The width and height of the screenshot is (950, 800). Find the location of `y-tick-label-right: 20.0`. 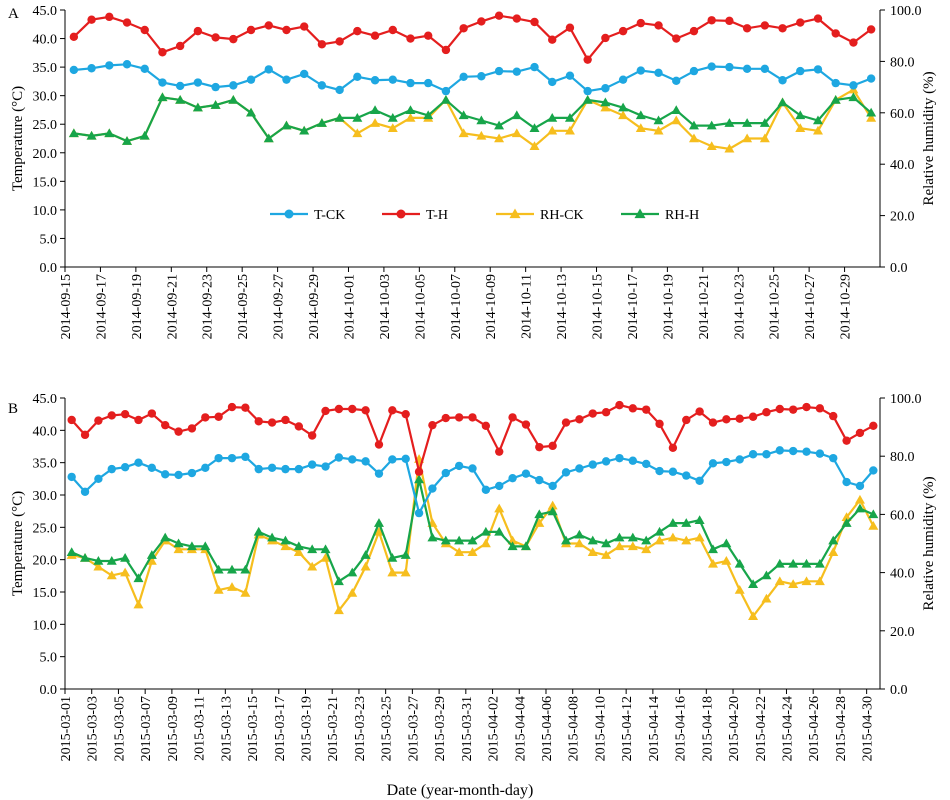

y-tick-label-right: 20.0 is located at coordinates (902, 632).